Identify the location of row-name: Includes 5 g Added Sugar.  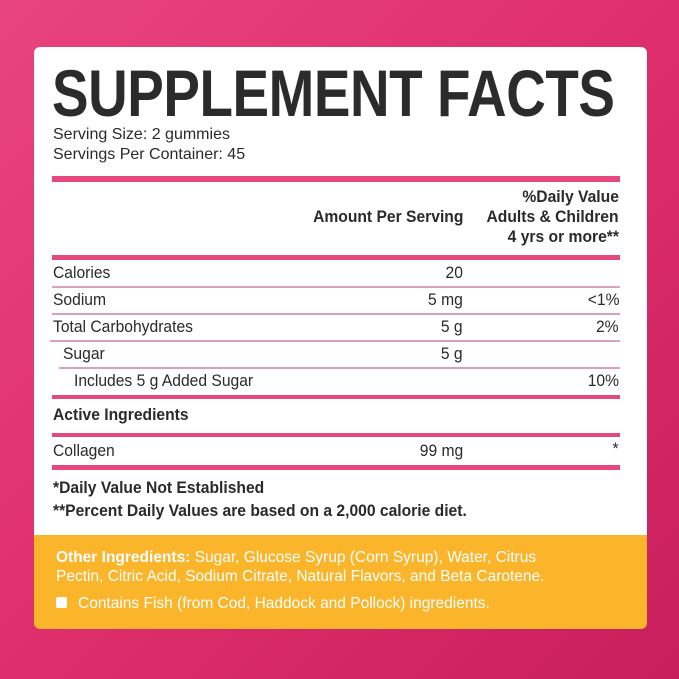
(164, 380).